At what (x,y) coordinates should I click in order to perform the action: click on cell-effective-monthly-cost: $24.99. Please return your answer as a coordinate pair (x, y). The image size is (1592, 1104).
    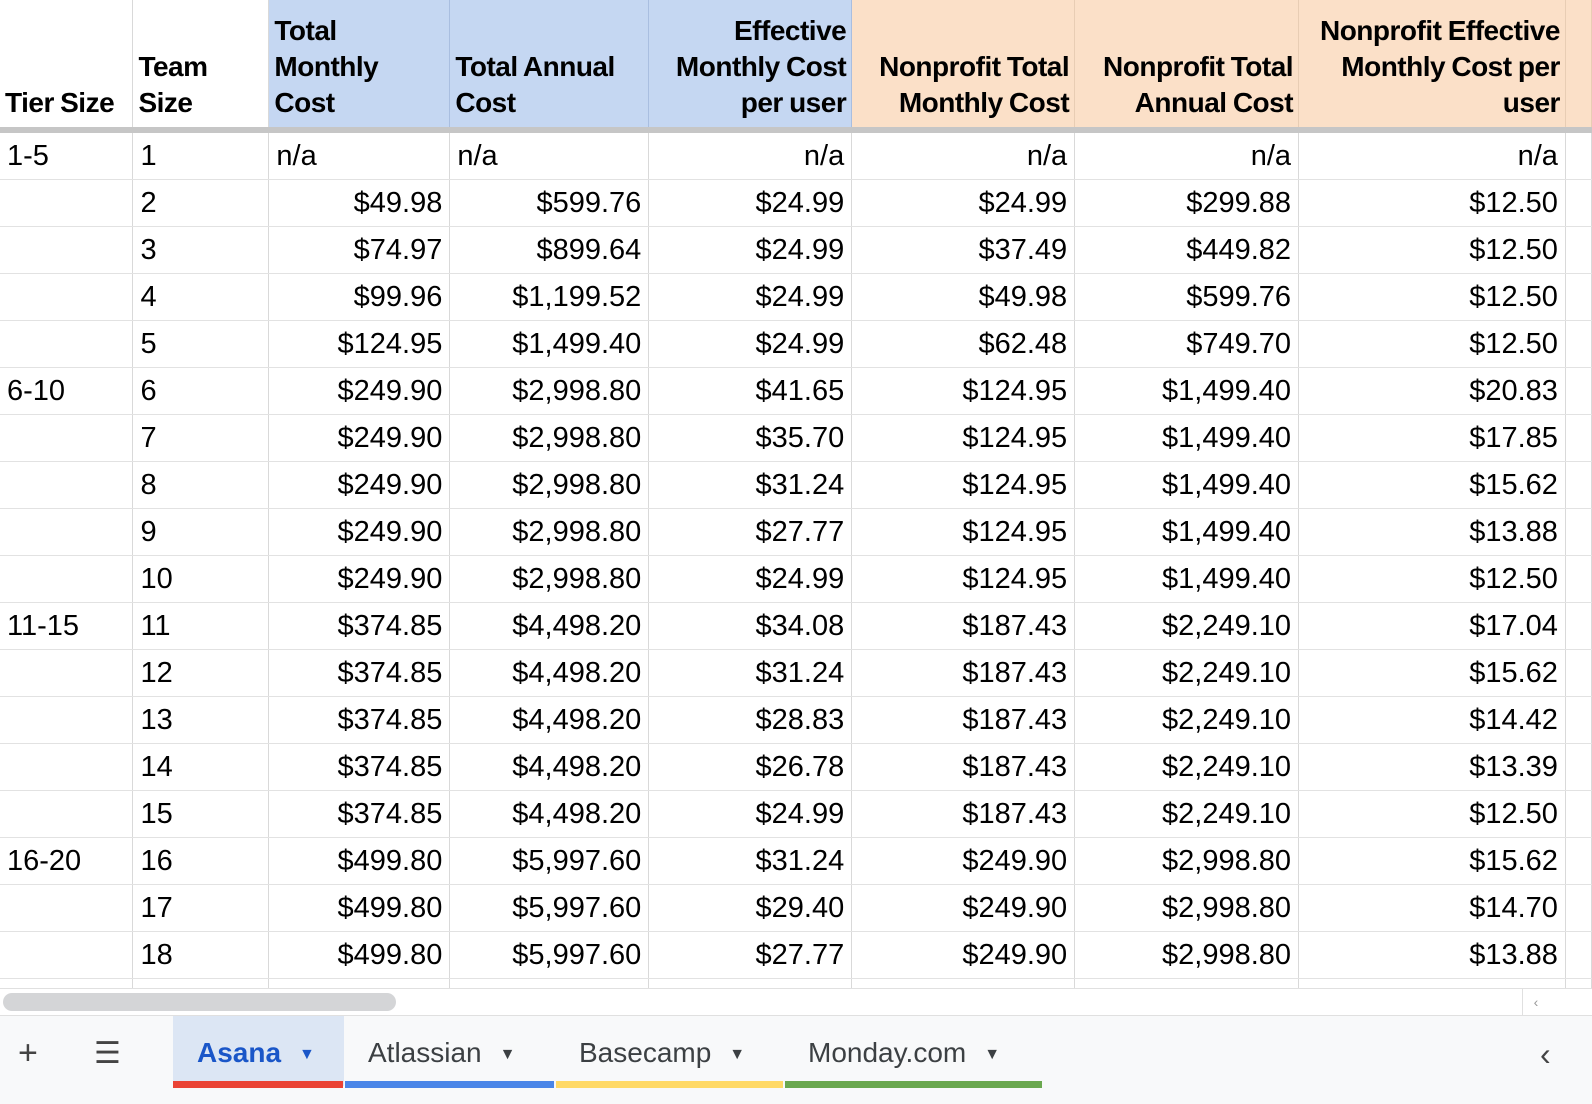
    Looking at the image, I should click on (750, 579).